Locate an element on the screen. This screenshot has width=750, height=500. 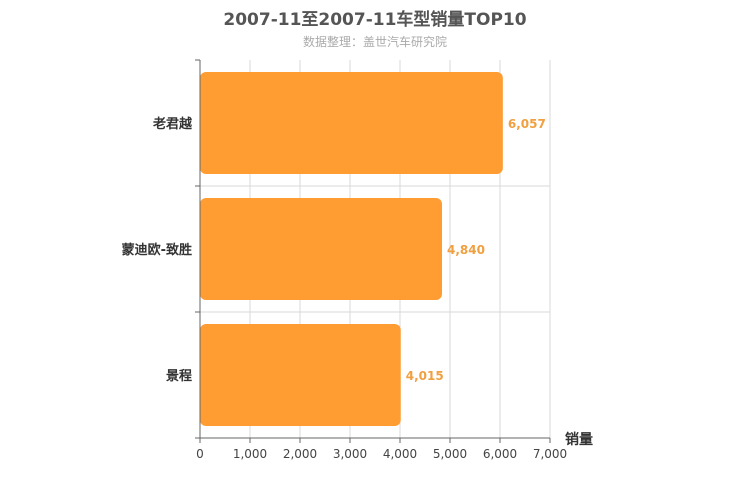
x-axis-title: 销量 is located at coordinates (579, 439).